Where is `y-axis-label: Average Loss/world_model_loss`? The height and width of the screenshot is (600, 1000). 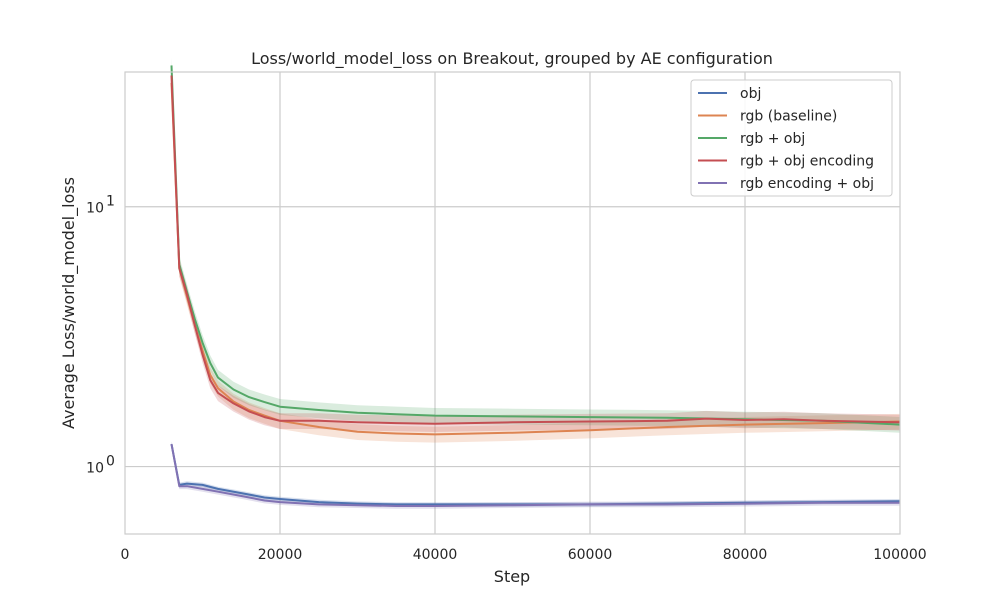
y-axis-label: Average Loss/world_model_loss is located at coordinates (69, 303).